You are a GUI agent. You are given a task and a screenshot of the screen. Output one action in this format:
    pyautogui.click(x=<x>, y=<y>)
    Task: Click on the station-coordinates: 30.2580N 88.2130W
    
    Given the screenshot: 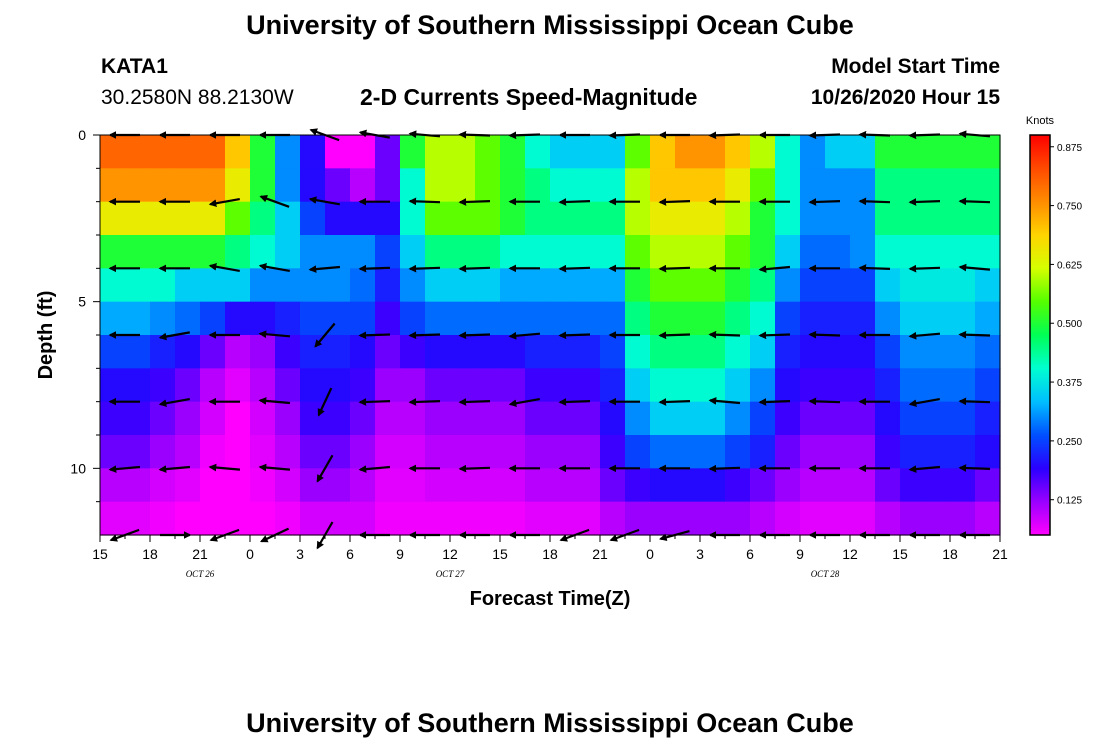 What is the action you would take?
    pyautogui.click(x=197, y=97)
    